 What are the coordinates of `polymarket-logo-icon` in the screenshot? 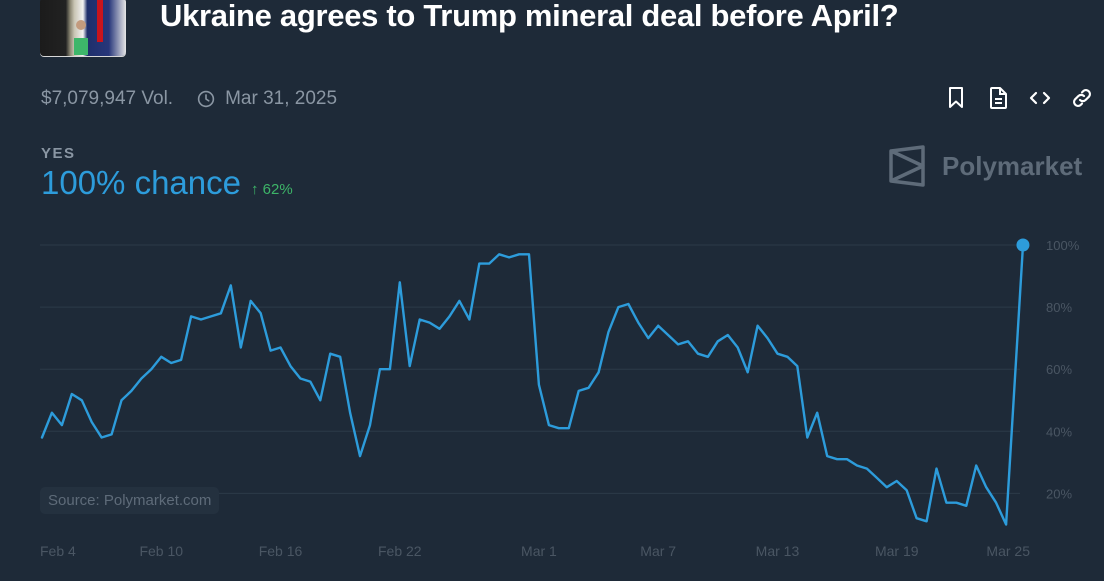 It's located at (907, 166).